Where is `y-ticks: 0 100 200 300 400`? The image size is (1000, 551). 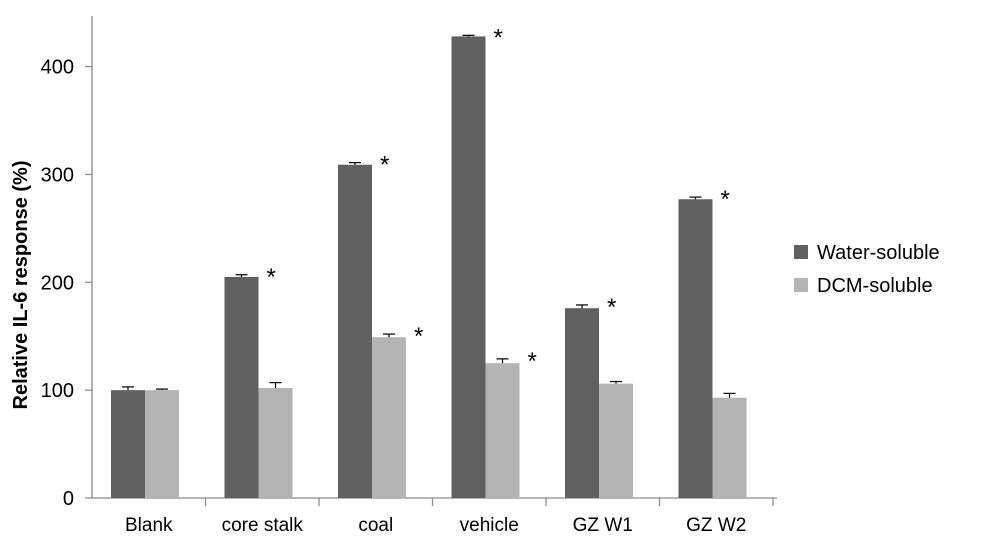
y-ticks: 0 100 200 300 400 is located at coordinates (66, 283).